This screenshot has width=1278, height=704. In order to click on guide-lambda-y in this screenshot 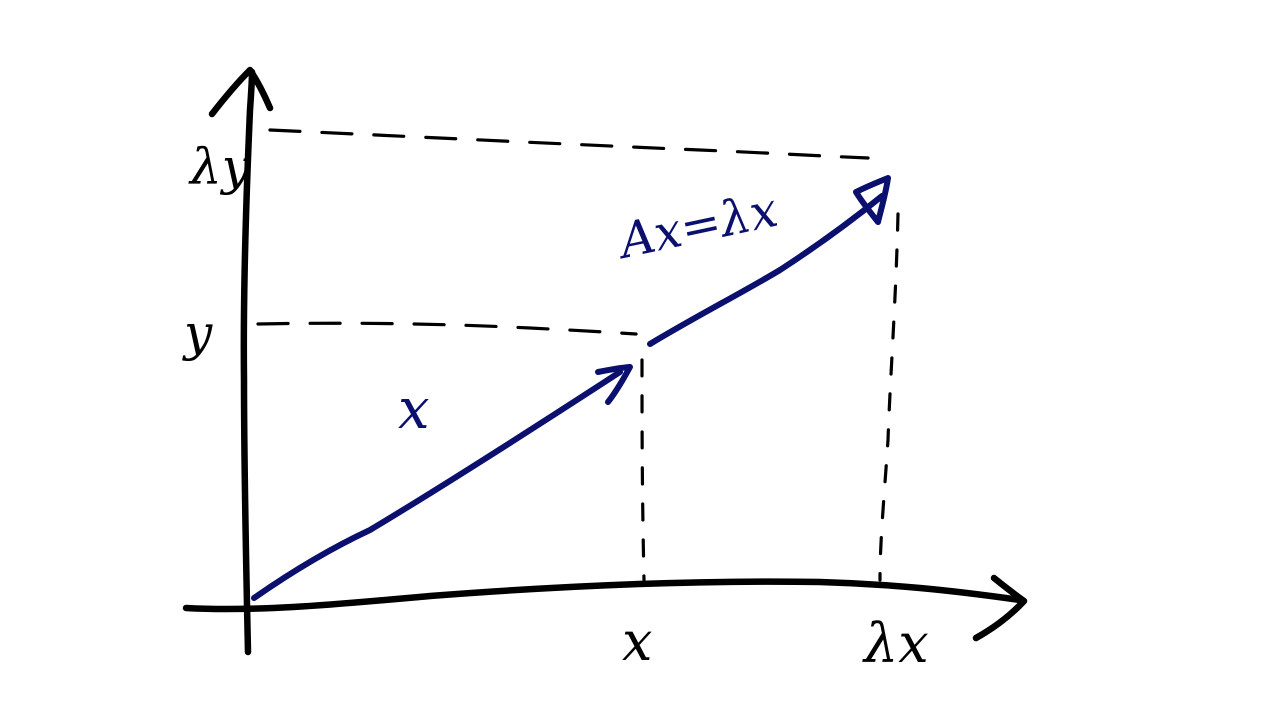, I will do `click(569, 144)`.